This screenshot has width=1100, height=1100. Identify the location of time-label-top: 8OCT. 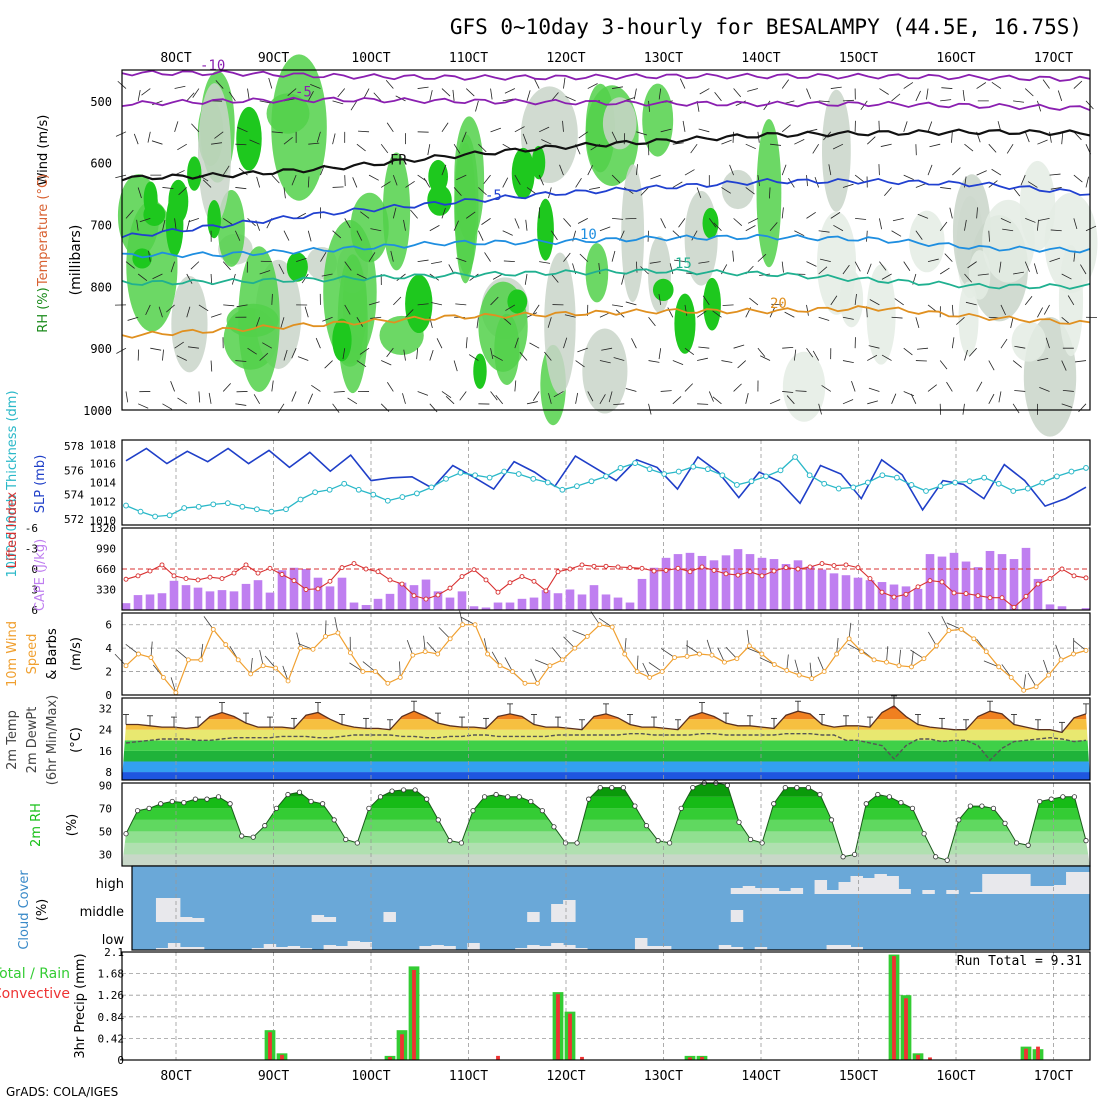
(175, 58).